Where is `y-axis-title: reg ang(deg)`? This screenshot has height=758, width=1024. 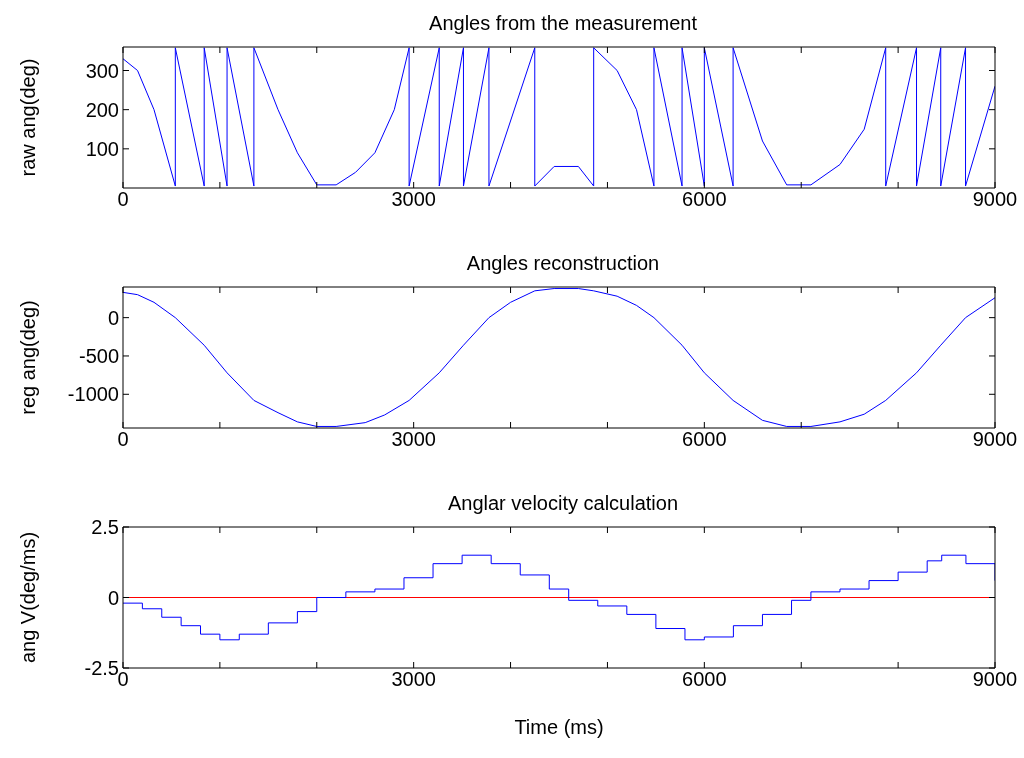
y-axis-title: reg ang(deg) is located at coordinates (28, 357).